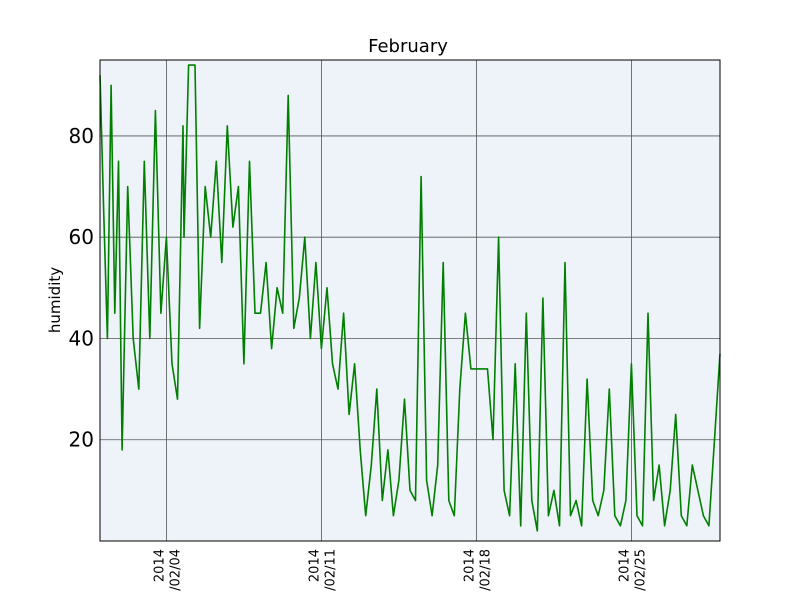 The image size is (800, 600). What do you see at coordinates (81, 440) in the screenshot?
I see `y-tick-label: 20` at bounding box center [81, 440].